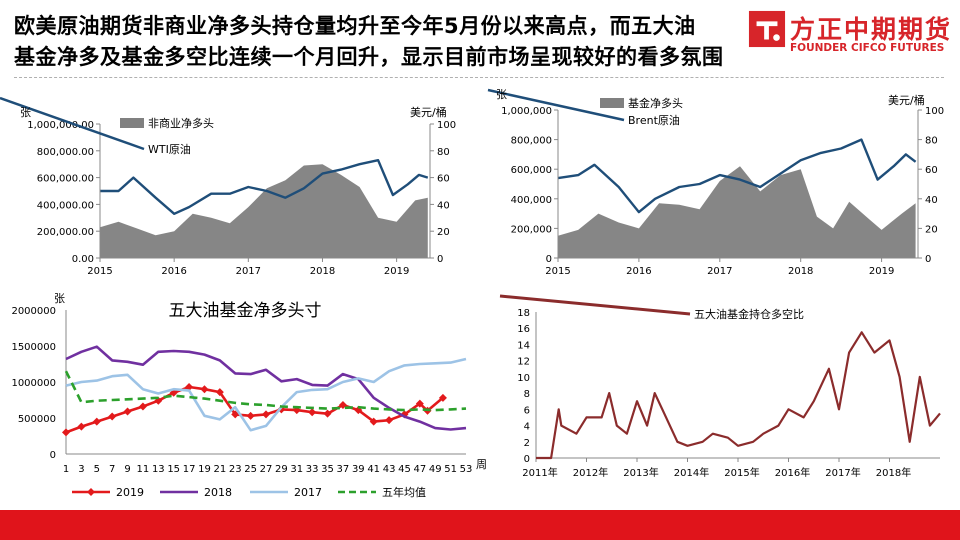  I want to click on price-line, so click(737, 176).